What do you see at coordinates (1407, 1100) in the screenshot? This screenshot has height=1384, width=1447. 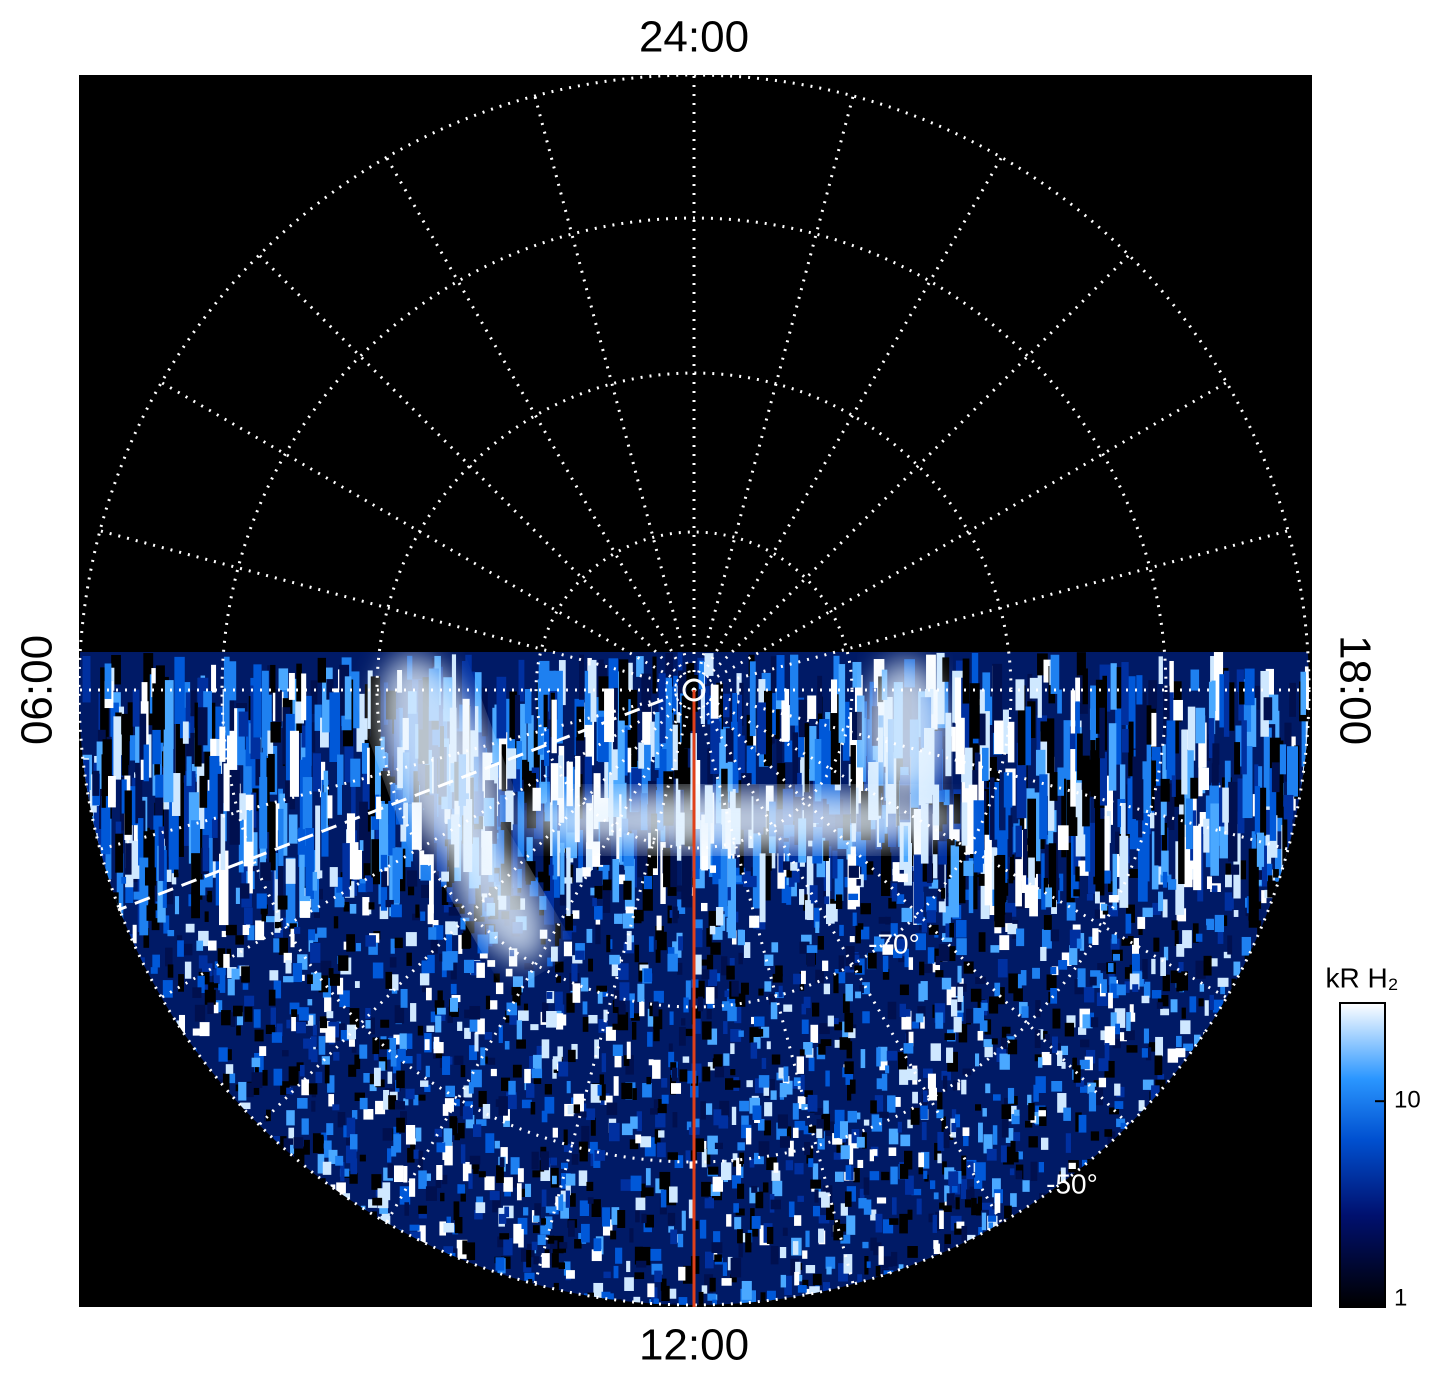 I see `colorbar-tick-label: 10` at bounding box center [1407, 1100].